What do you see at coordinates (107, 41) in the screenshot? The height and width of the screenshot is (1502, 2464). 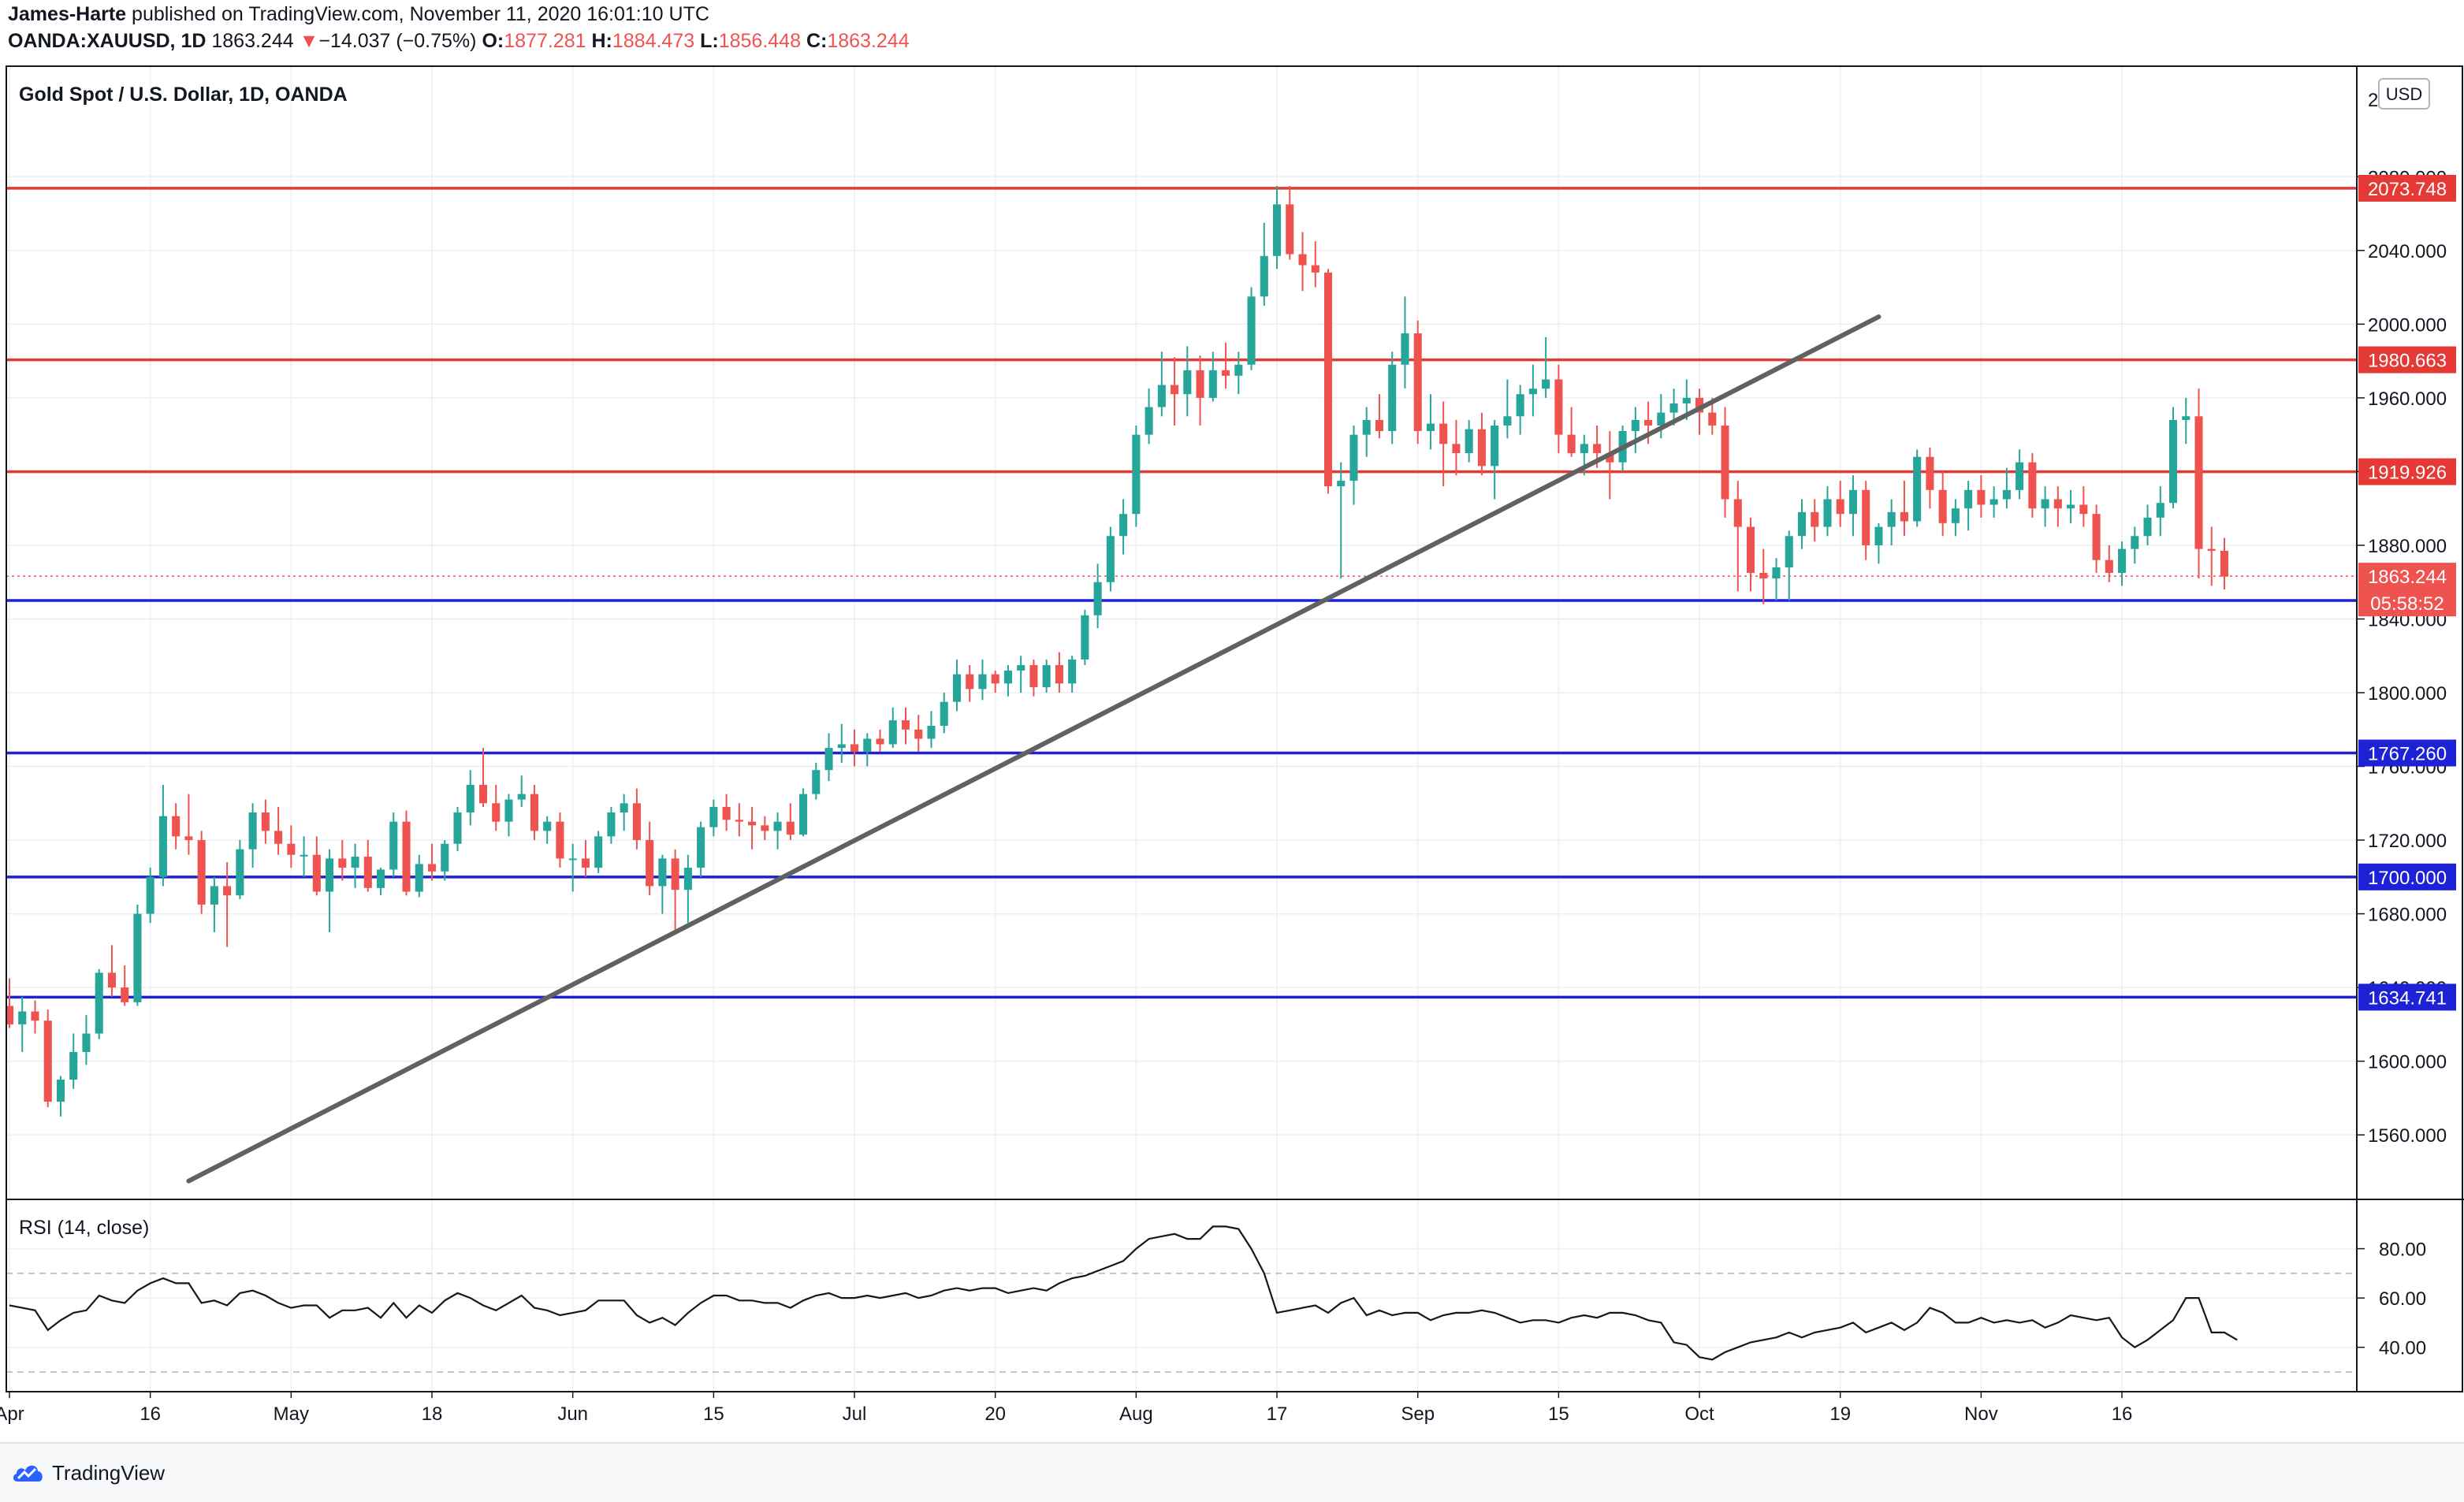 I see `symbol-label: OANDA:XAUUSD, 1D` at bounding box center [107, 41].